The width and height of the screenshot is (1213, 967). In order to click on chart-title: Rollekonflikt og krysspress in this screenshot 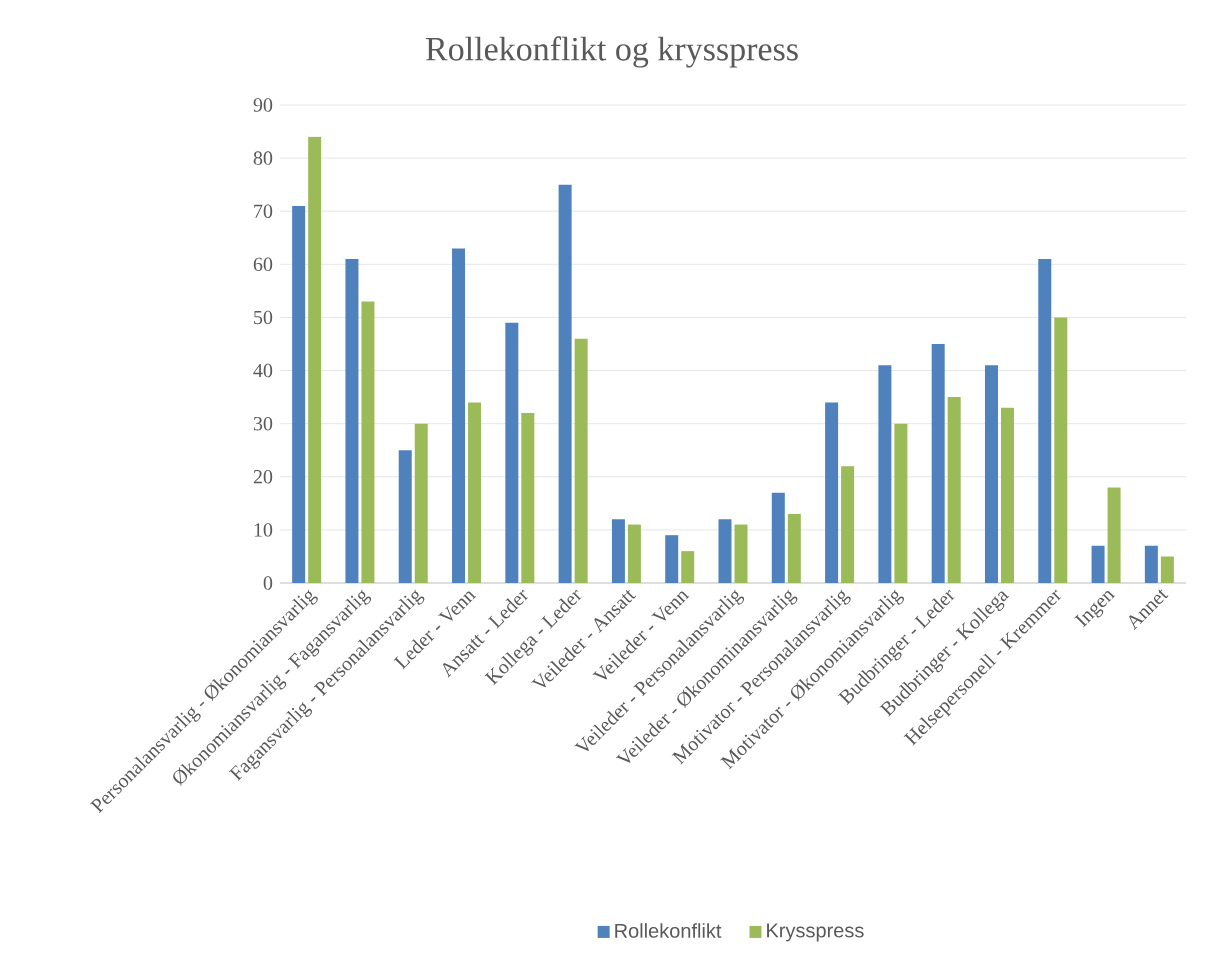, I will do `click(611, 52)`.